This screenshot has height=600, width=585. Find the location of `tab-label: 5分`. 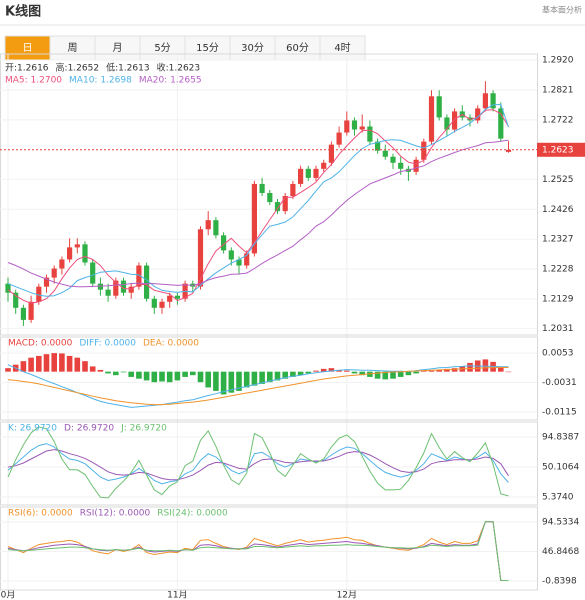

tab-label: 5分 is located at coordinates (162, 48).